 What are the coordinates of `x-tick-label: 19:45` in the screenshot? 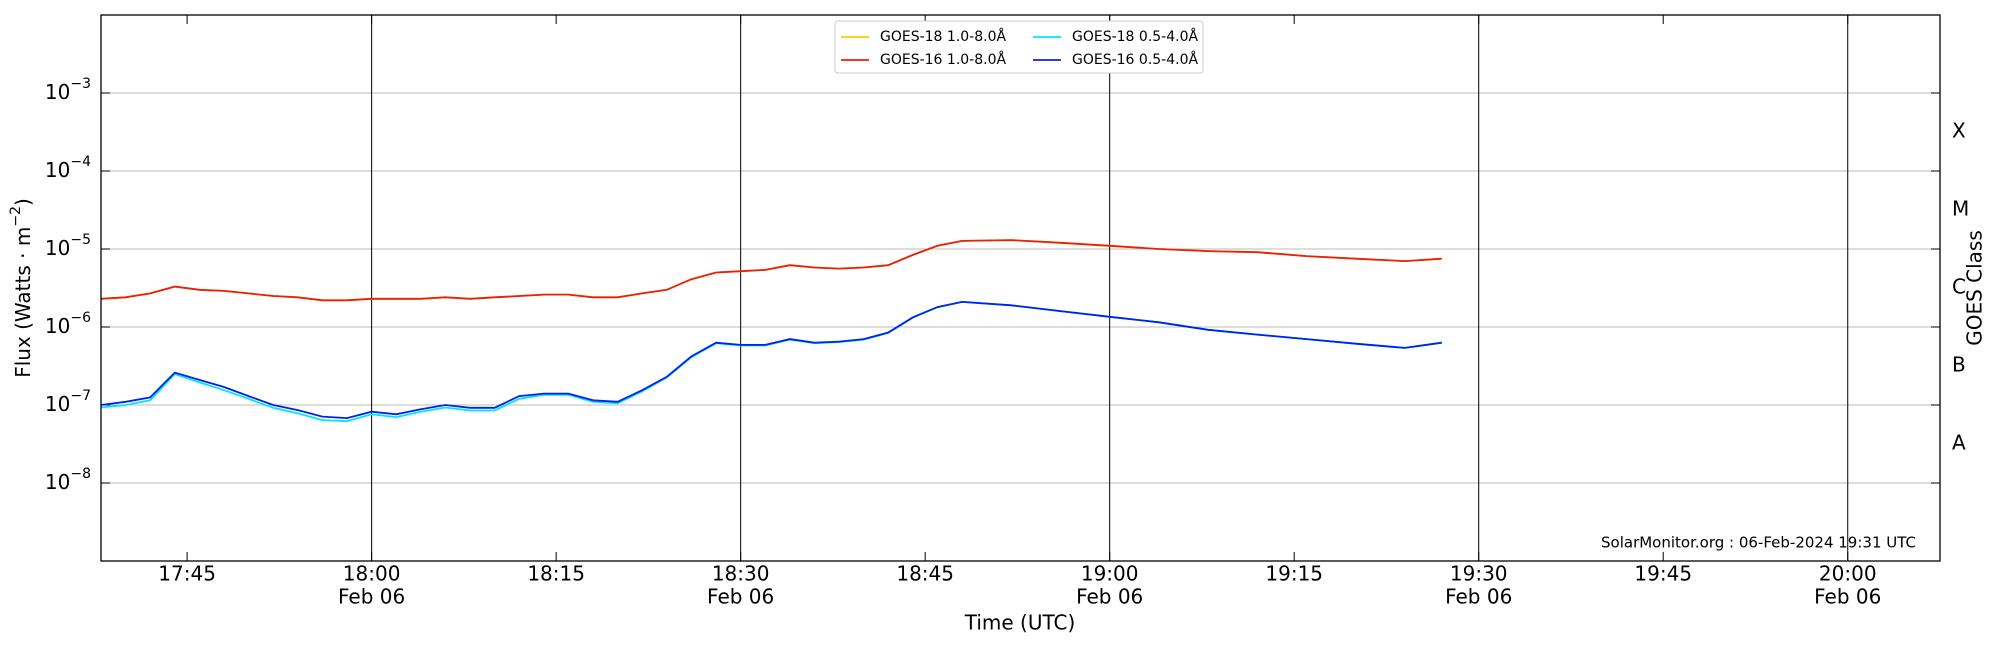 It's located at (1663, 574).